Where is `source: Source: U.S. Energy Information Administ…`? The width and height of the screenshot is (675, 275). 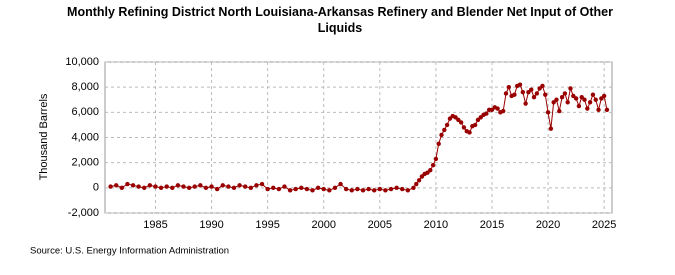
source: Source: U.S. Energy Information Administ… is located at coordinates (129, 251).